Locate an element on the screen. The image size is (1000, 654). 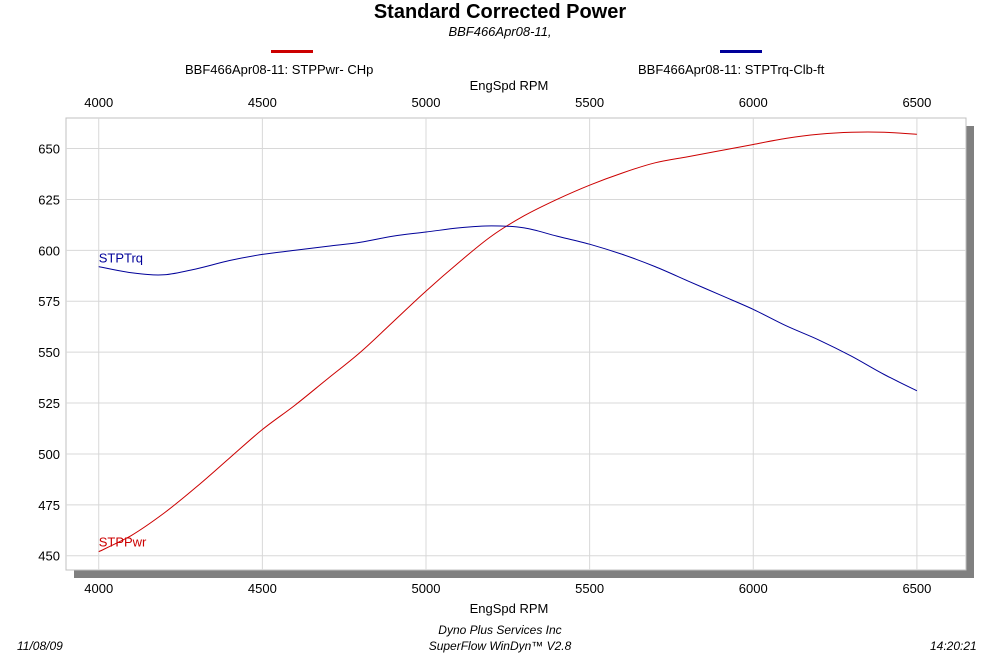
footer-software: SuperFlow WinDyn™ V2.8 is located at coordinates (500, 646).